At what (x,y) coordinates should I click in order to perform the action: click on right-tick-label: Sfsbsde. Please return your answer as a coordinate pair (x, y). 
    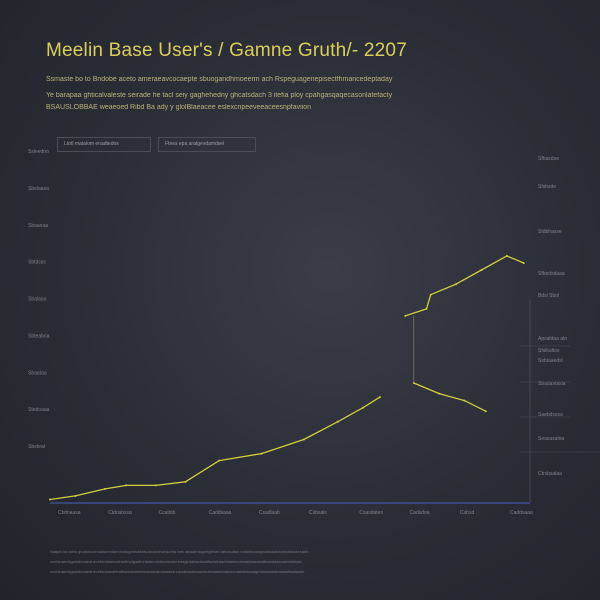
    Looking at the image, I should click on (547, 187).